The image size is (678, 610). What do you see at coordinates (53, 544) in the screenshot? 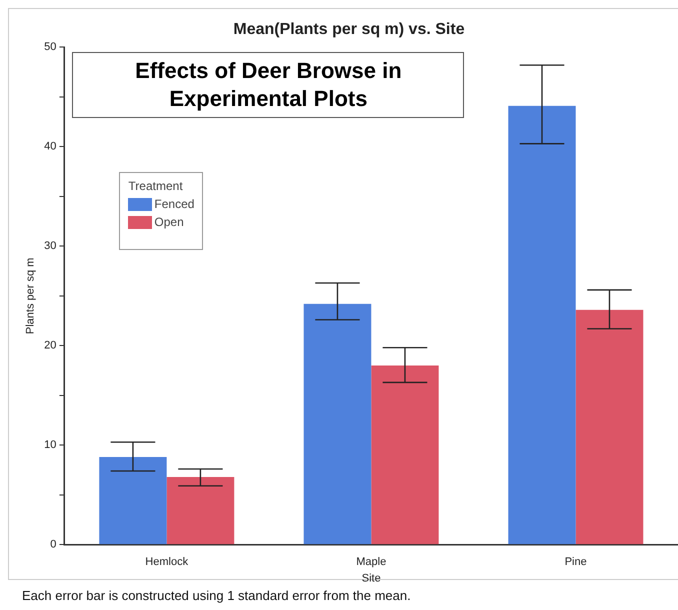
I see `y-tick-label: 0` at bounding box center [53, 544].